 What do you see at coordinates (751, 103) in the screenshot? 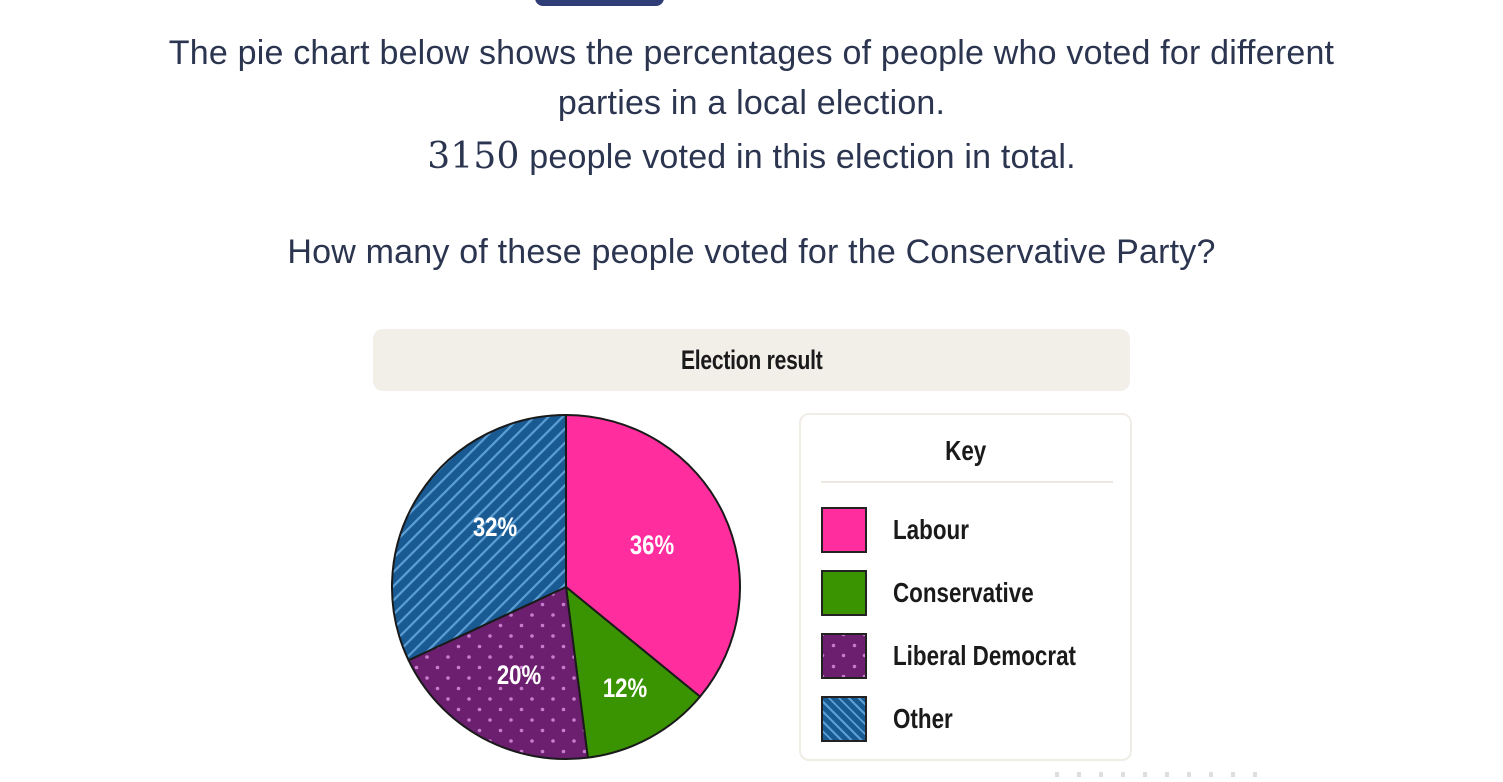
I see `question-line-2: parties in a local election.` at bounding box center [751, 103].